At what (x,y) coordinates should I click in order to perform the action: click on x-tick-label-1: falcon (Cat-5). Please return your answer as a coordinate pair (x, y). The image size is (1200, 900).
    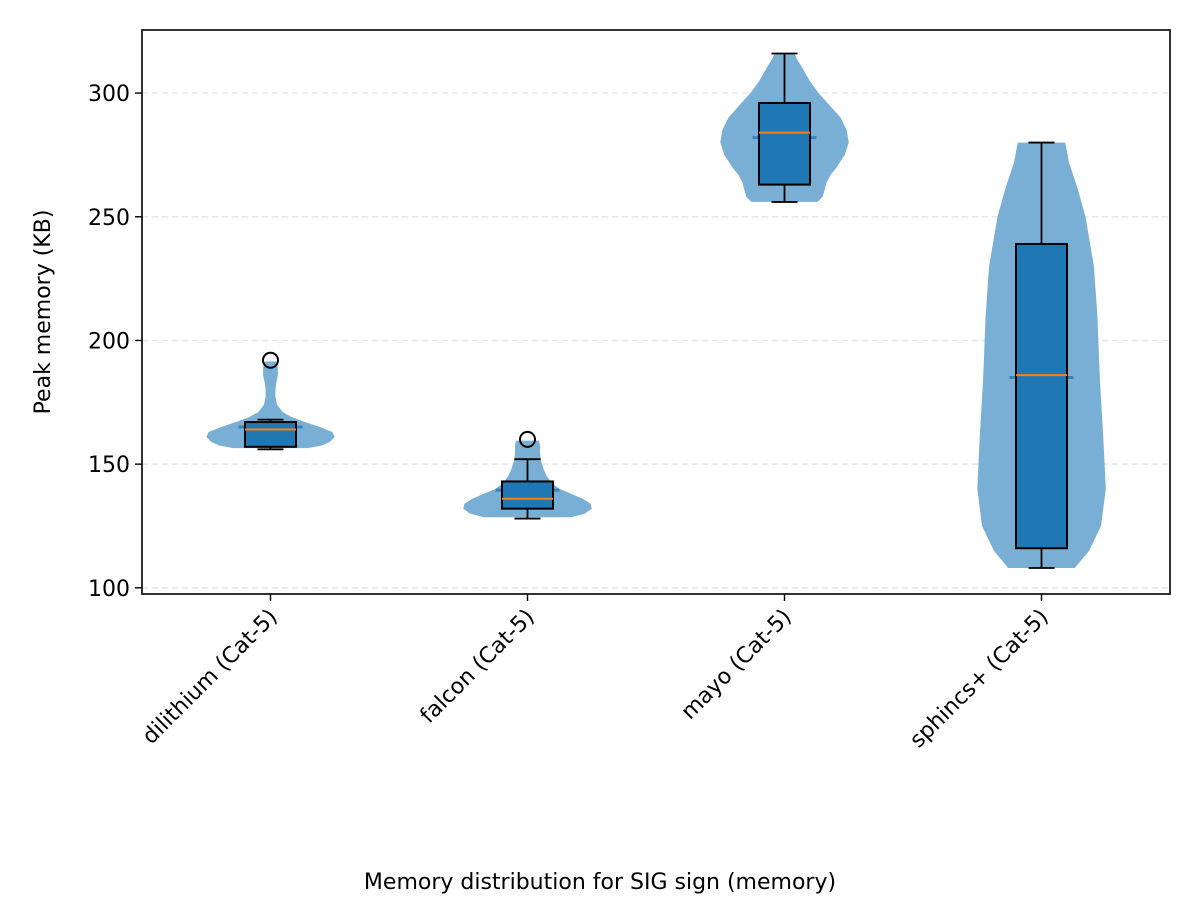
    Looking at the image, I should click on (478, 667).